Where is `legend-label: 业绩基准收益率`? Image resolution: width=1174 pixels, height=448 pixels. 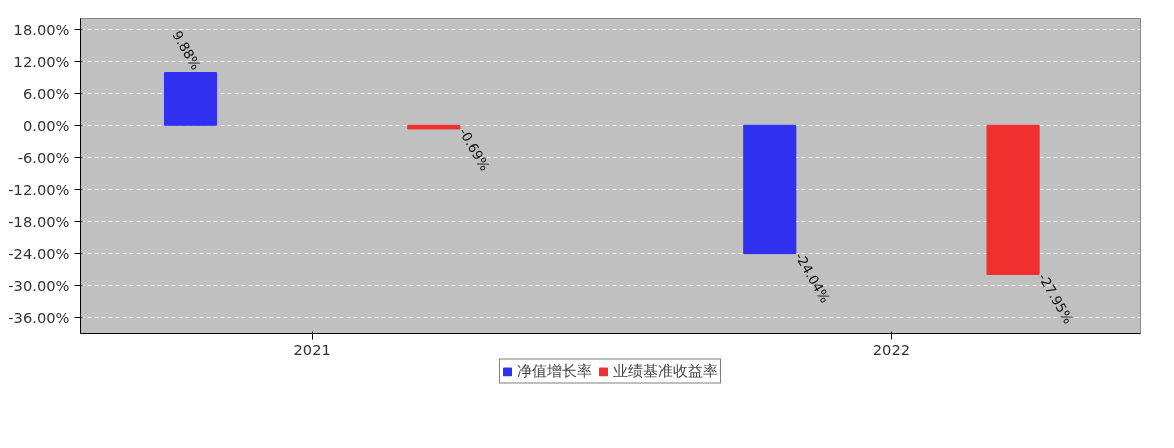 legend-label: 业绩基准收益率 is located at coordinates (665, 371).